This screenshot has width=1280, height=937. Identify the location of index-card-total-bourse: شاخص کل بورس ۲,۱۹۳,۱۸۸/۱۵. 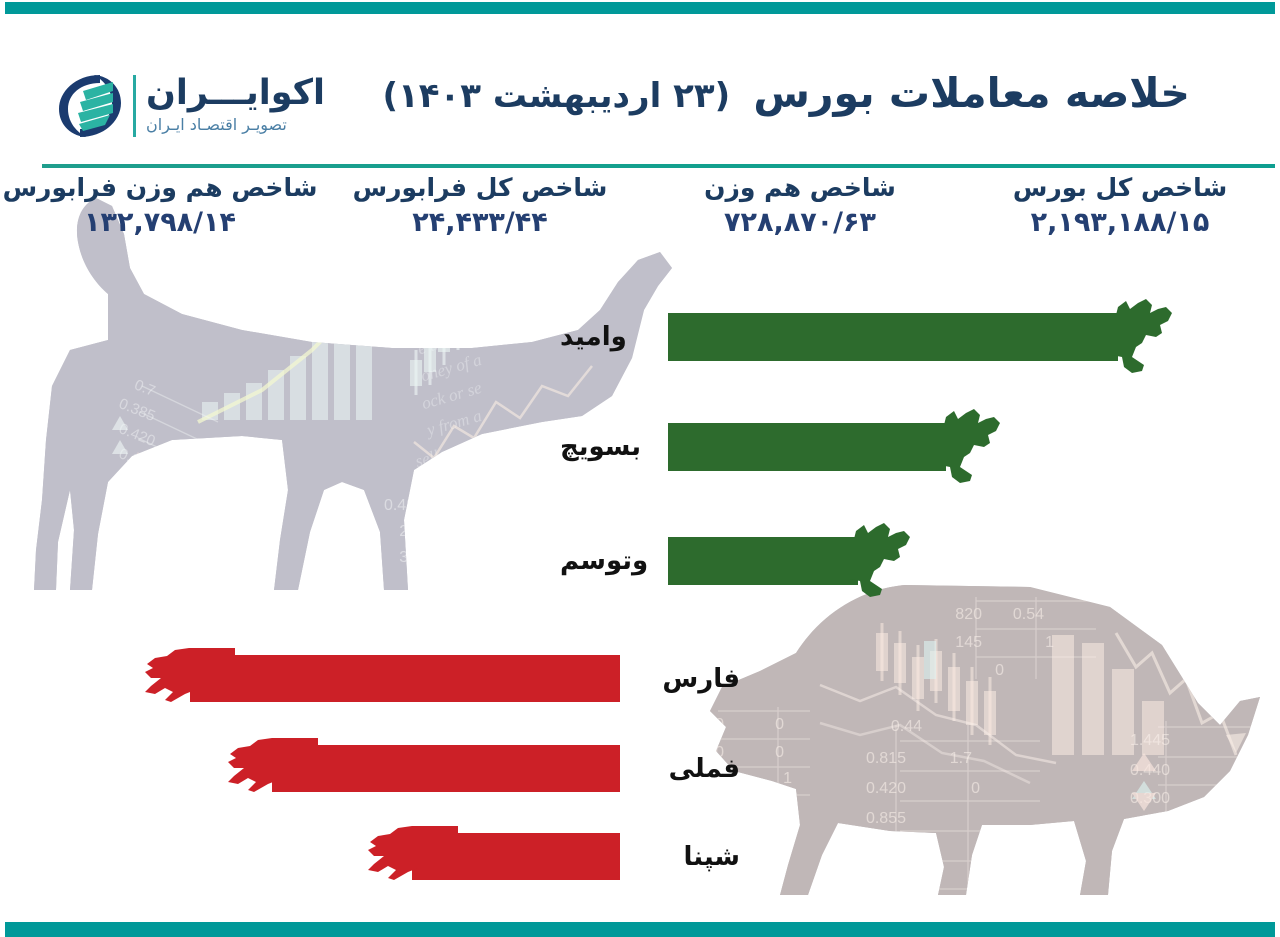
(1120, 211).